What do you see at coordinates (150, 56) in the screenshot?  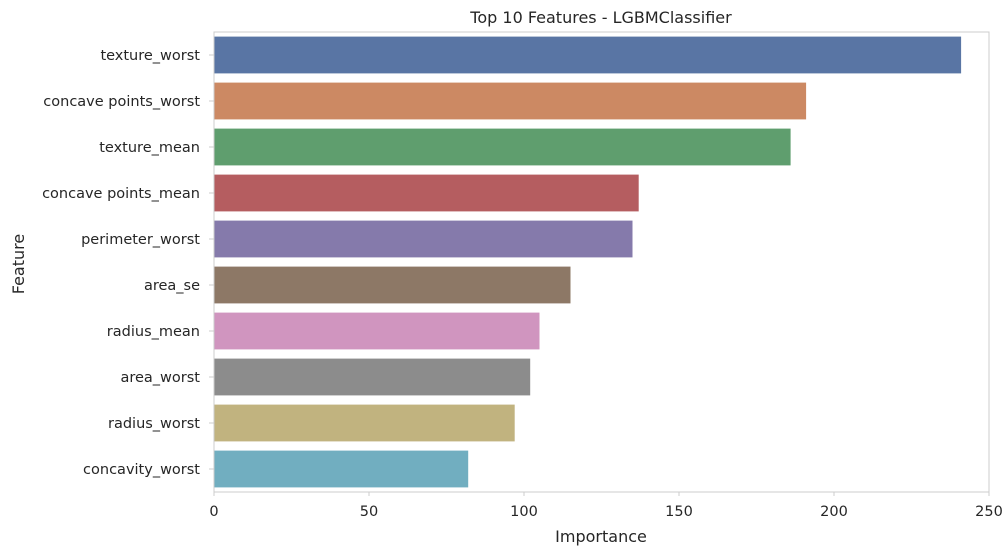 I see `y-tick-label: texture_worst` at bounding box center [150, 56].